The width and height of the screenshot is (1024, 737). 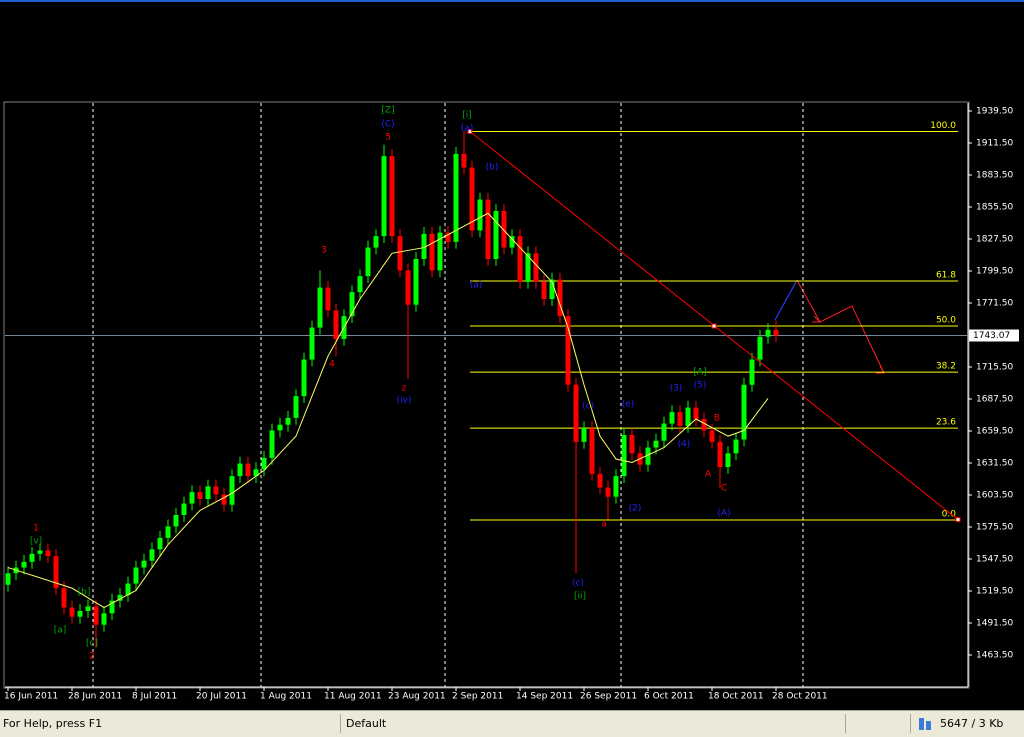 What do you see at coordinates (492, 168) in the screenshot?
I see `wave-label: (b)` at bounding box center [492, 168].